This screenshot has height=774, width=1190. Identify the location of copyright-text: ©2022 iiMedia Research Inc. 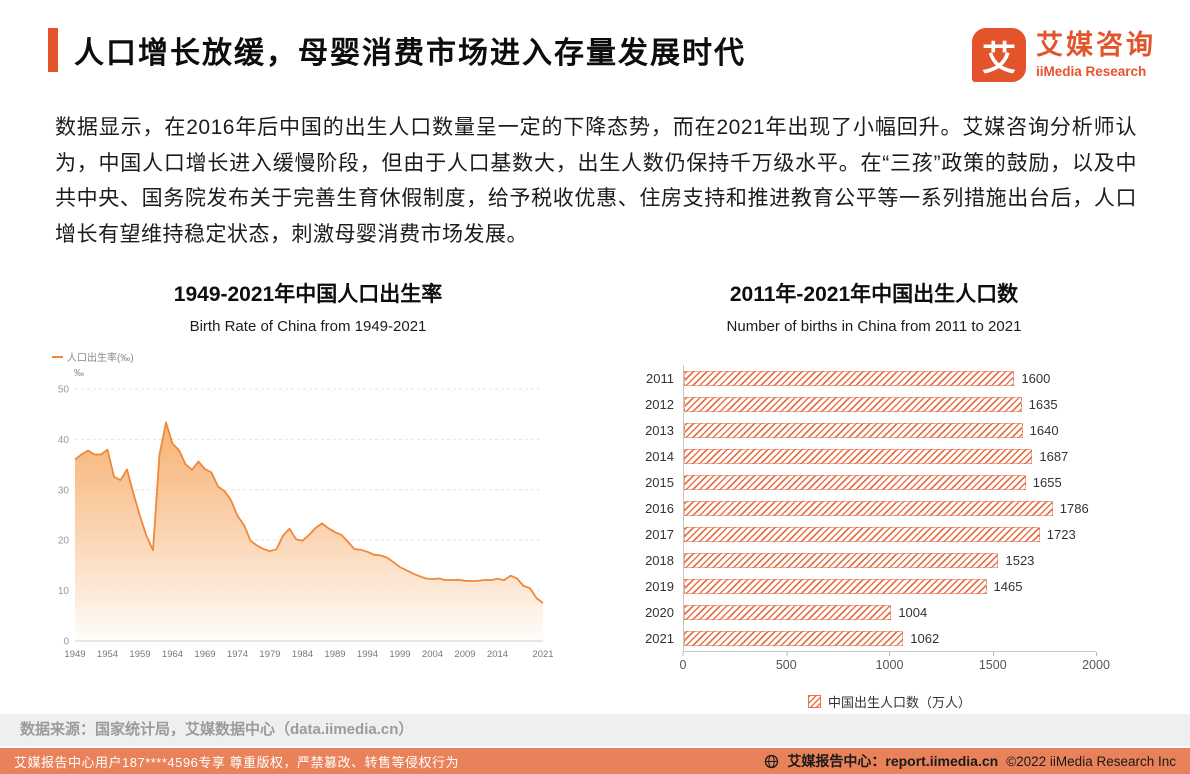
(1091, 761).